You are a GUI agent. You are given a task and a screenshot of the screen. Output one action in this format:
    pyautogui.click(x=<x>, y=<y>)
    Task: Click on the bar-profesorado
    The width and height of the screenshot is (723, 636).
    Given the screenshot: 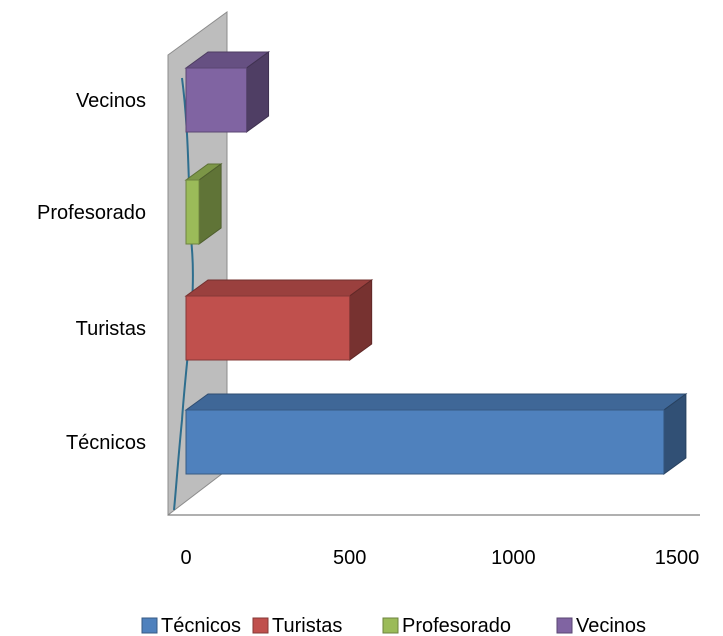 What is the action you would take?
    pyautogui.click(x=203, y=204)
    